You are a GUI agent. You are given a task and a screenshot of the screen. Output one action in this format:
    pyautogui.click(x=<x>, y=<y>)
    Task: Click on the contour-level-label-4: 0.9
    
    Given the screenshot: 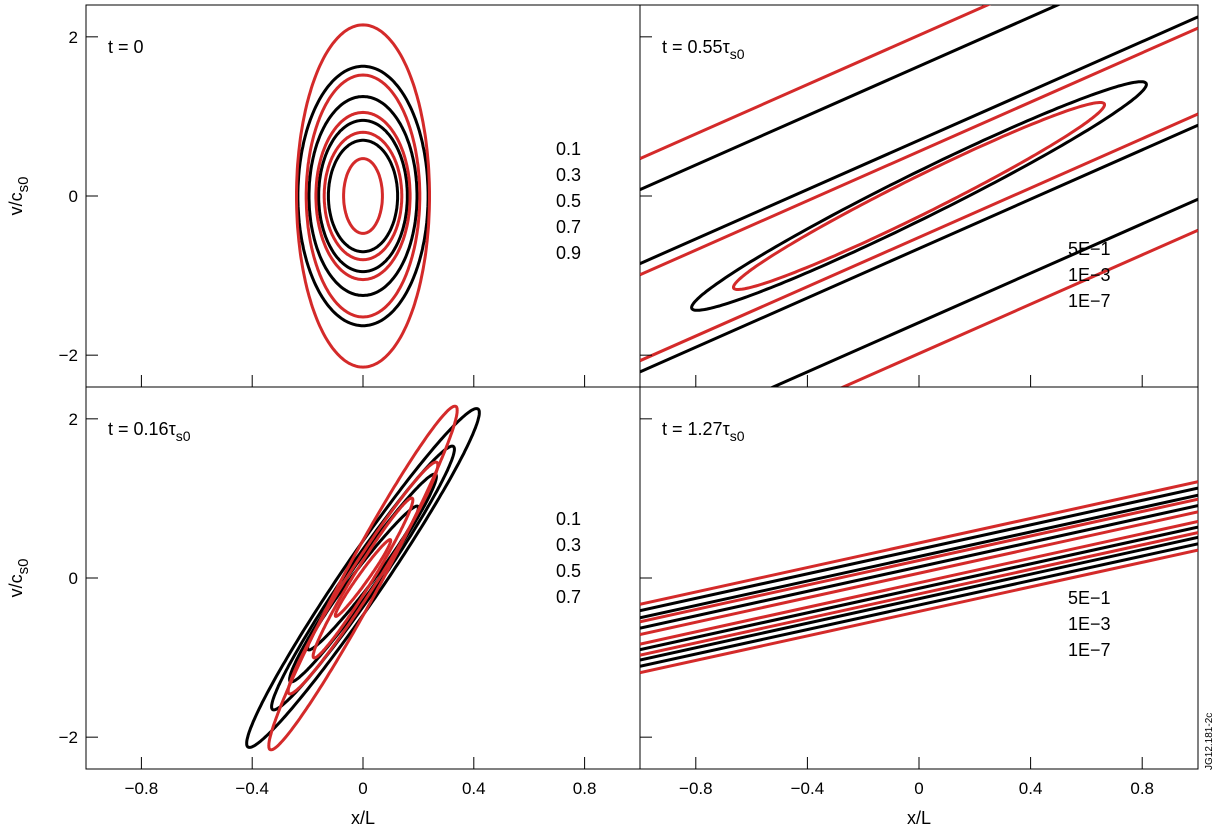 What is the action you would take?
    pyautogui.click(x=568, y=253)
    